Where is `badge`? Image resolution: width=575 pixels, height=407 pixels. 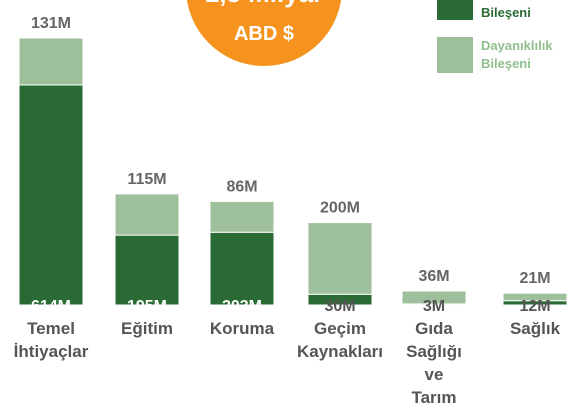 badge is located at coordinates (264, 33).